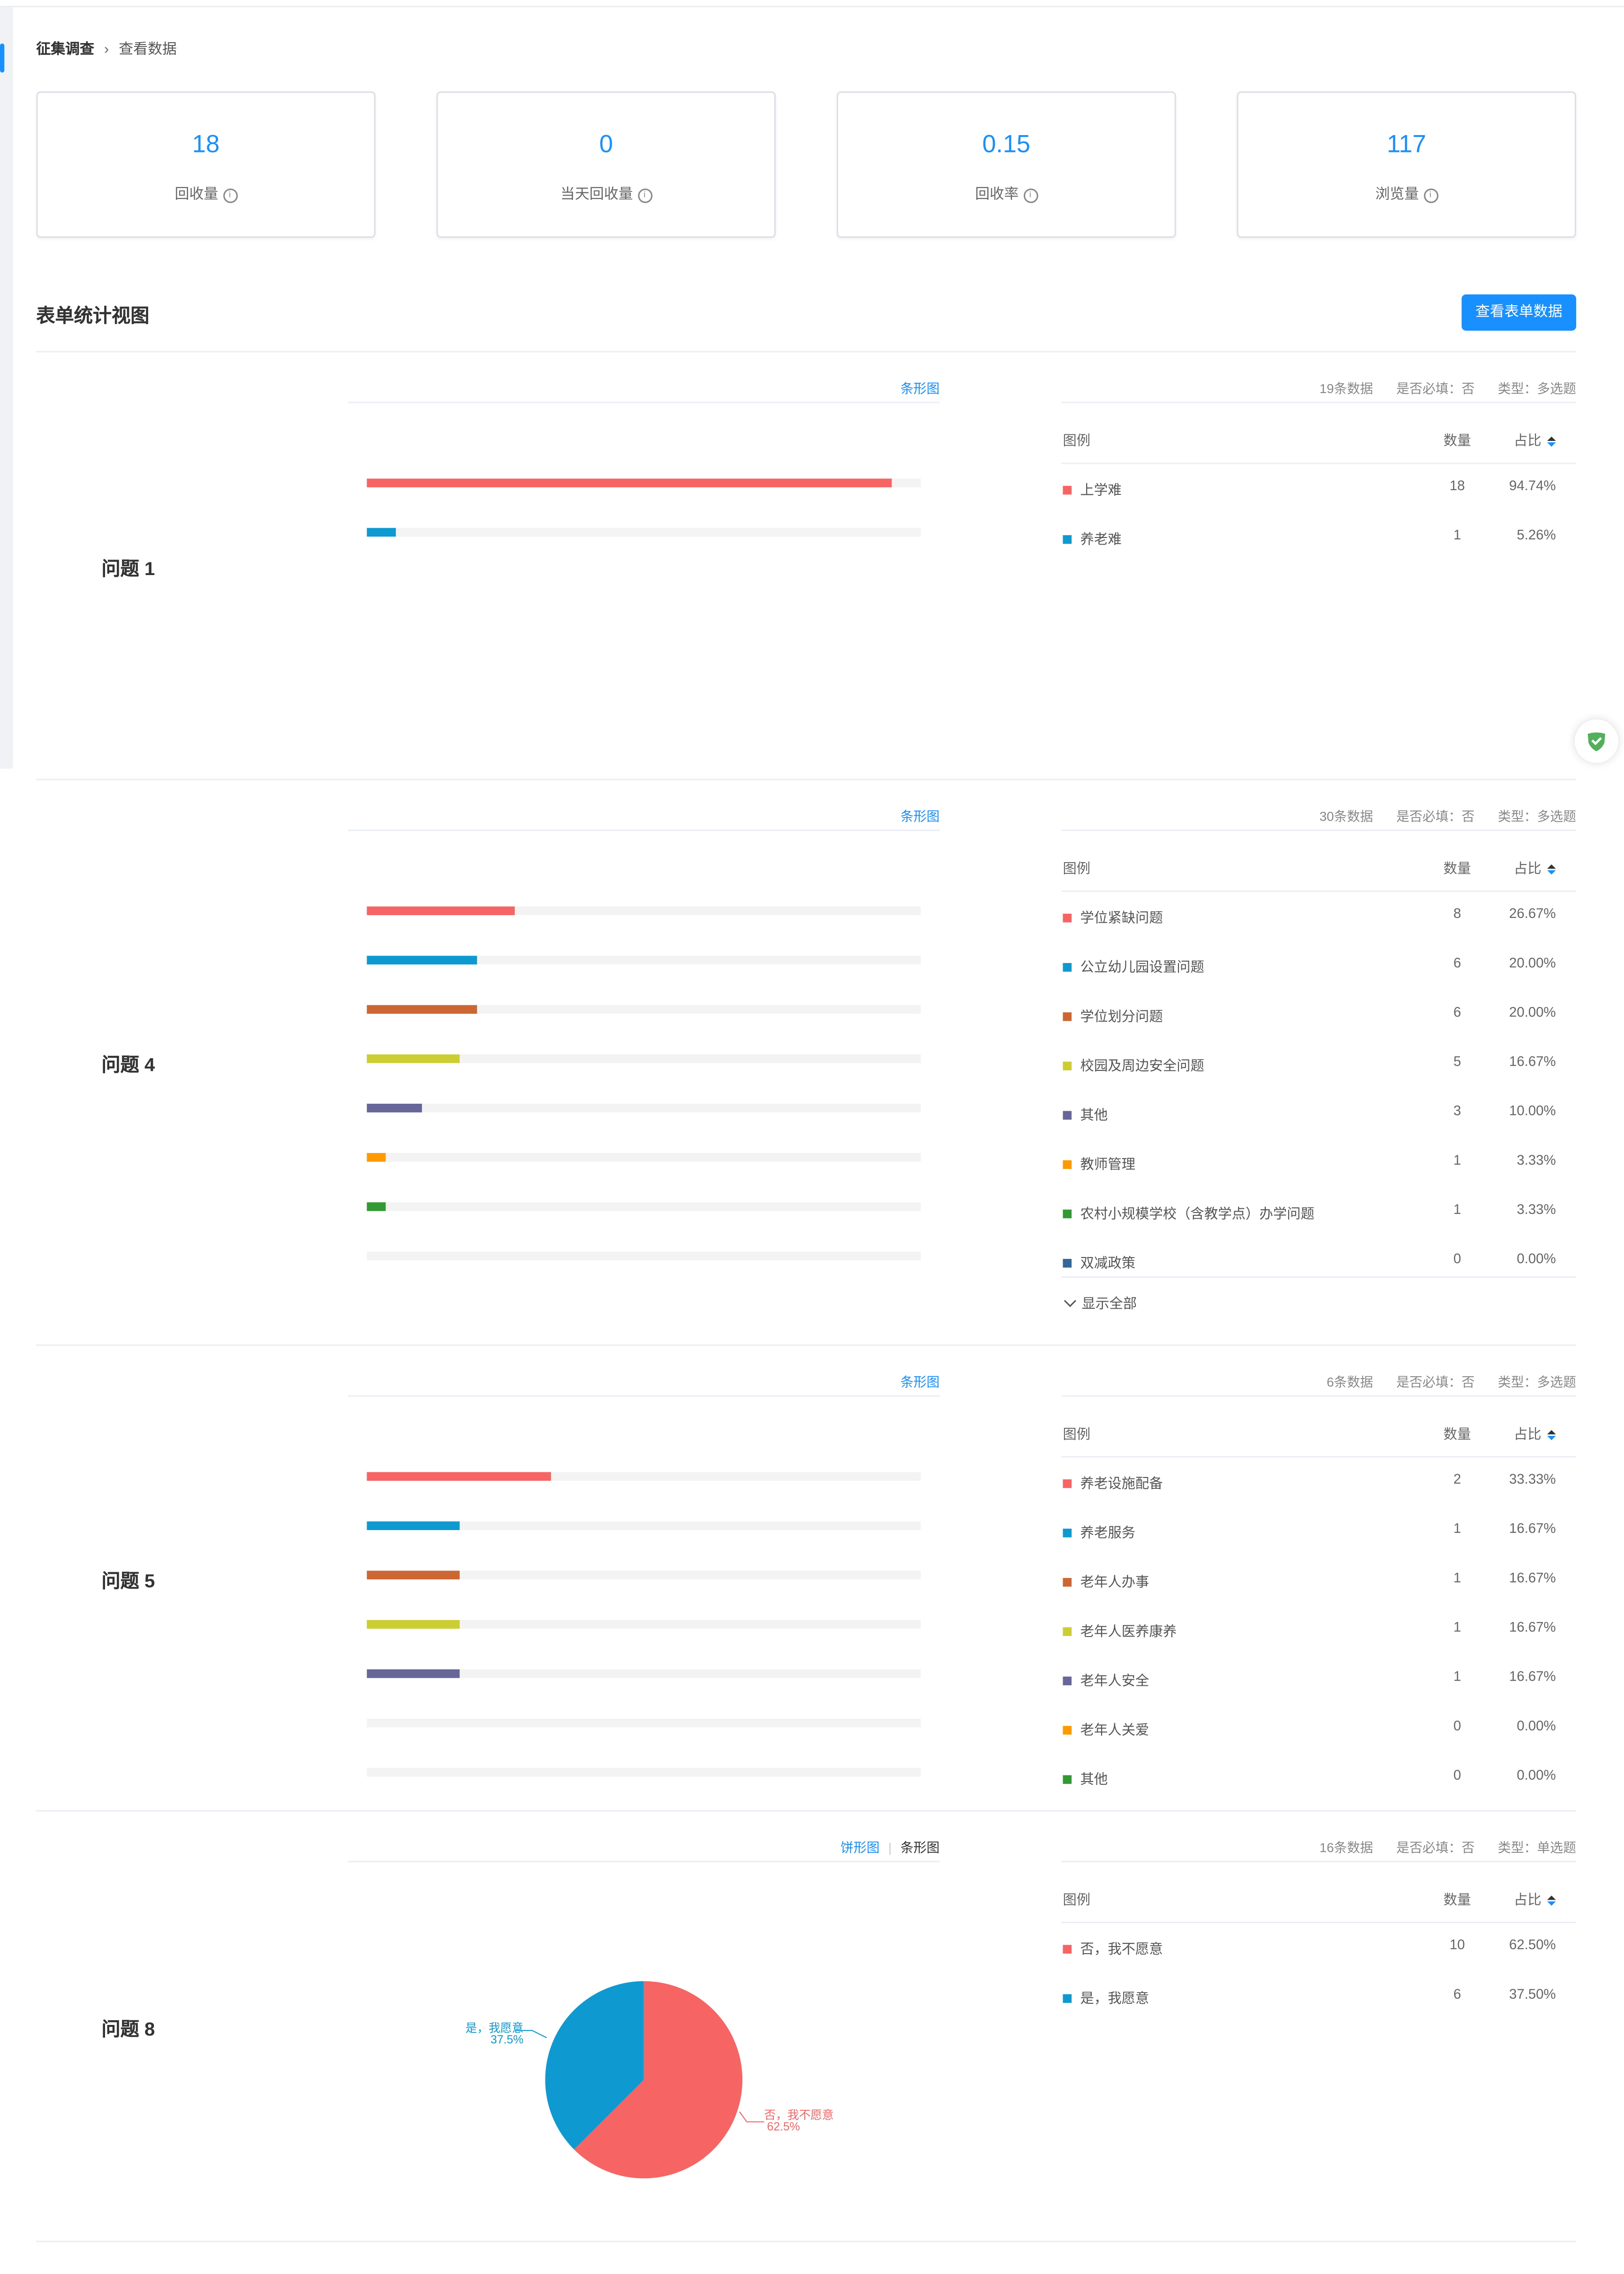 The height and width of the screenshot is (2274, 1624). Describe the element at coordinates (1099, 1261) in the screenshot. I see `legend-row: 双减政策` at that location.